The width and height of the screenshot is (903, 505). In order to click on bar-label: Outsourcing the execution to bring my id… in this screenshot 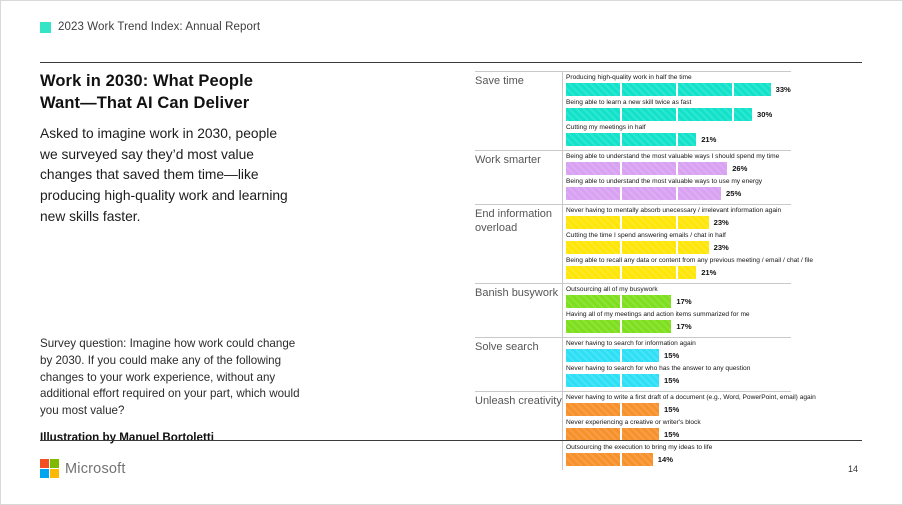, I will do `click(639, 447)`.